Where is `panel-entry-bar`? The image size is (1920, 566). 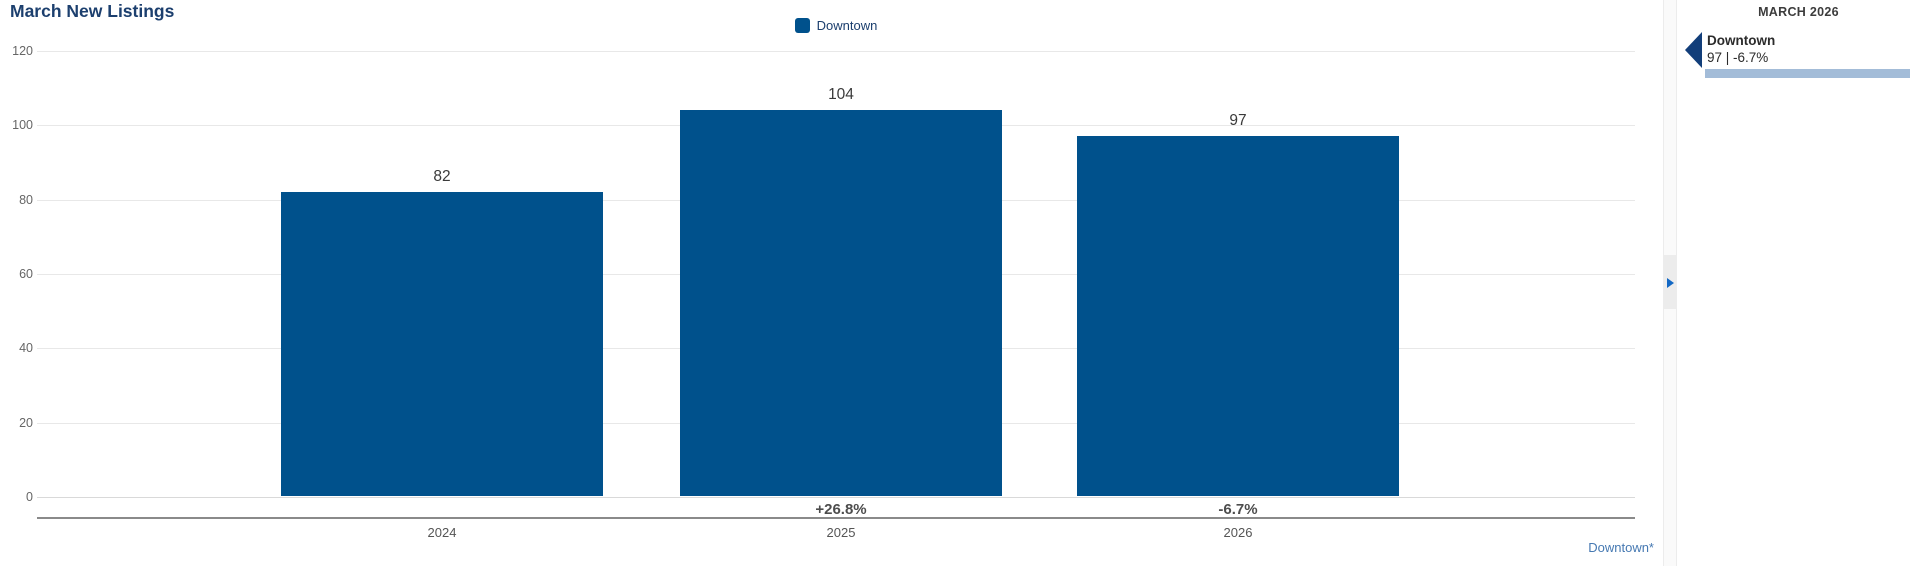 panel-entry-bar is located at coordinates (1807, 73).